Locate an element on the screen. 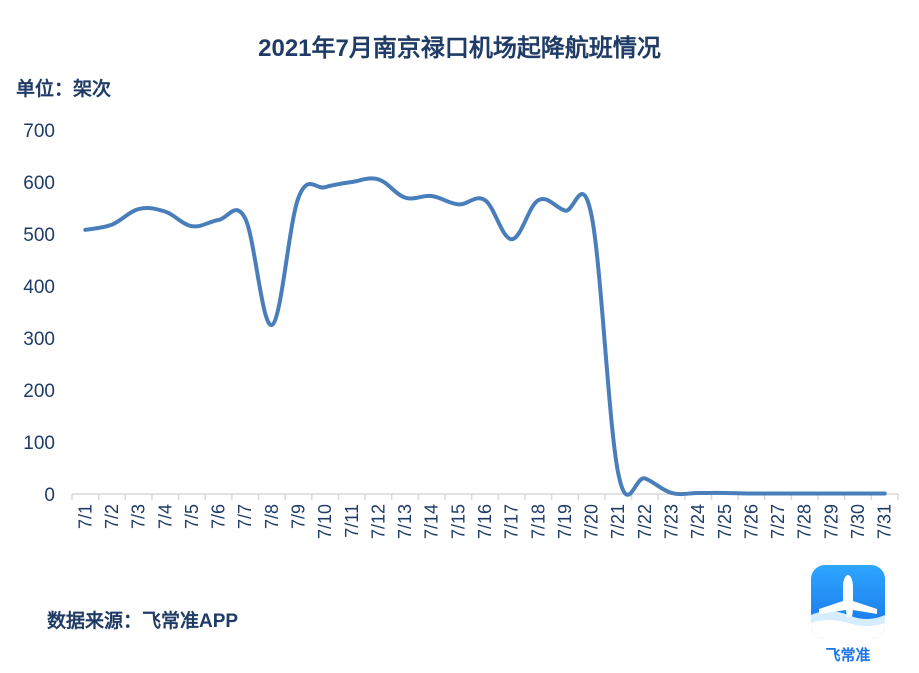  x-tick-label: 7/24 is located at coordinates (698, 521).